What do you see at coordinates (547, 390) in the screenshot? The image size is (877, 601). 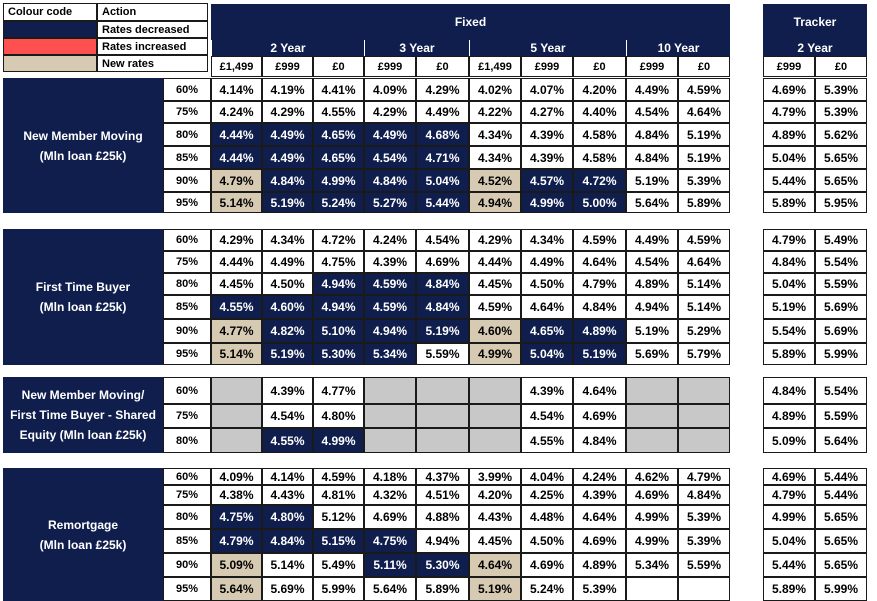 I see `rate-cell: 4.39%` at bounding box center [547, 390].